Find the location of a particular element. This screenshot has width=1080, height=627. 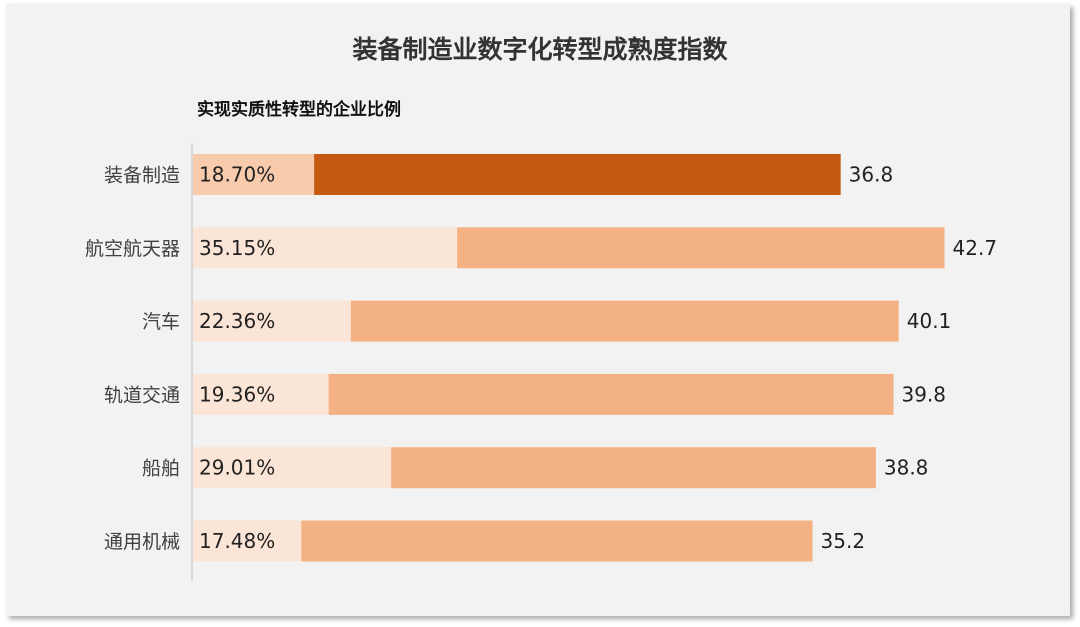

category-label: 船舶 is located at coordinates (161, 469).